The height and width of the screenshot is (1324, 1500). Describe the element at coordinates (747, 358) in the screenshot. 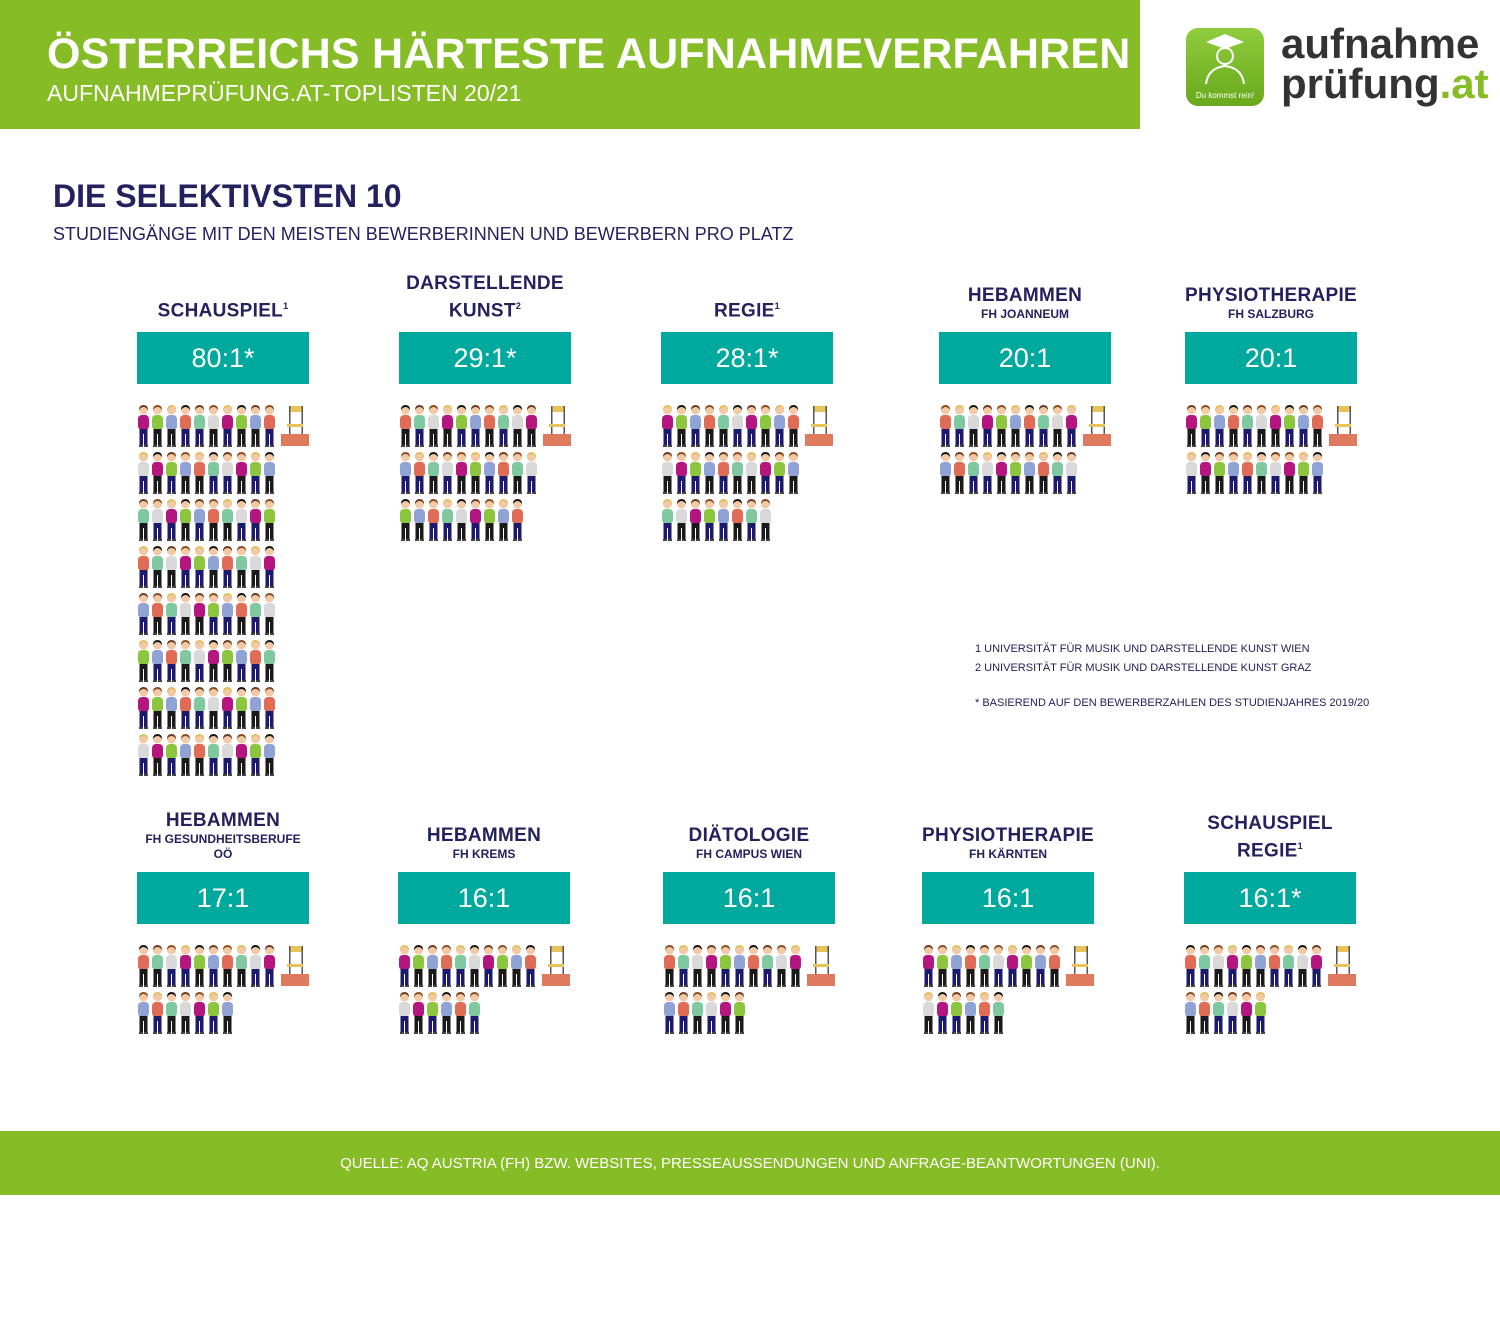

I see `ratio-box: 28:1*` at that location.